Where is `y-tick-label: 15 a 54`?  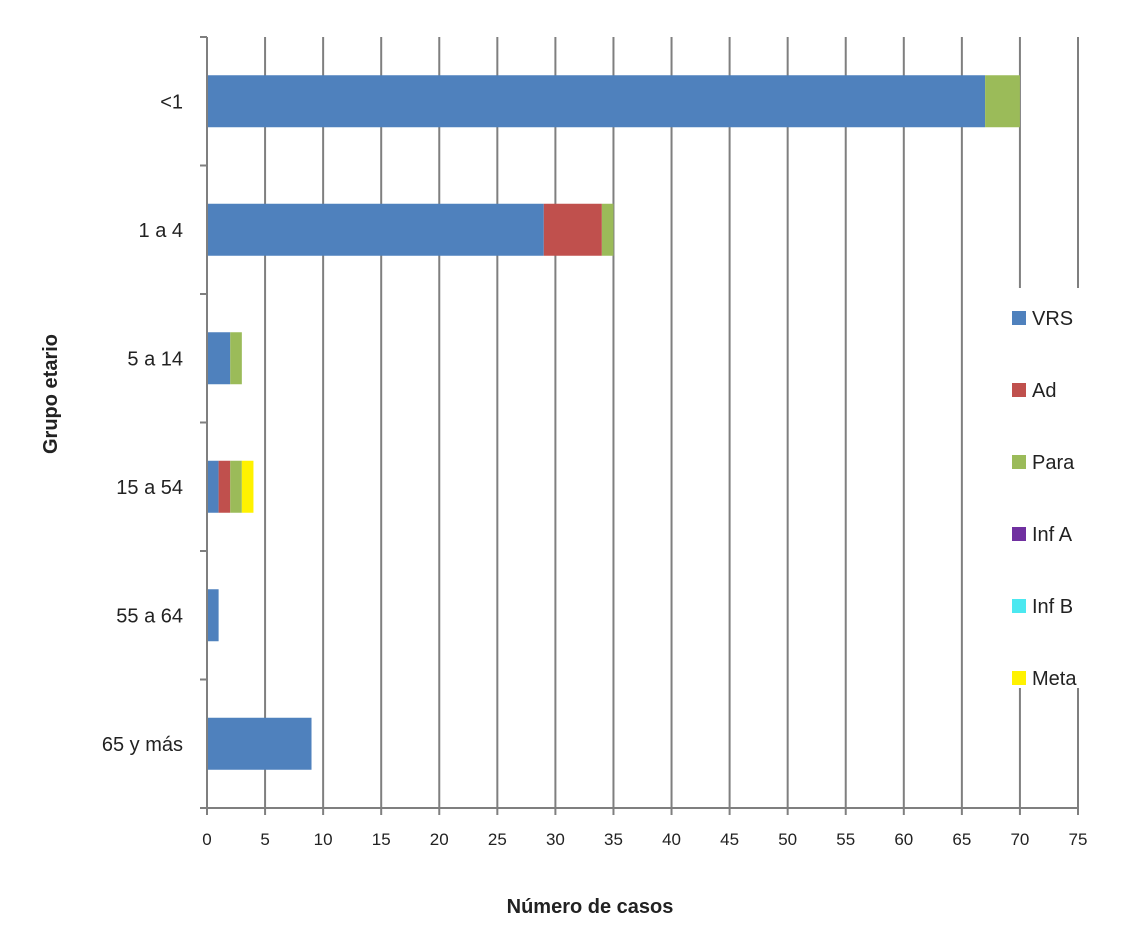 y-tick-label: 15 a 54 is located at coordinates (149, 488).